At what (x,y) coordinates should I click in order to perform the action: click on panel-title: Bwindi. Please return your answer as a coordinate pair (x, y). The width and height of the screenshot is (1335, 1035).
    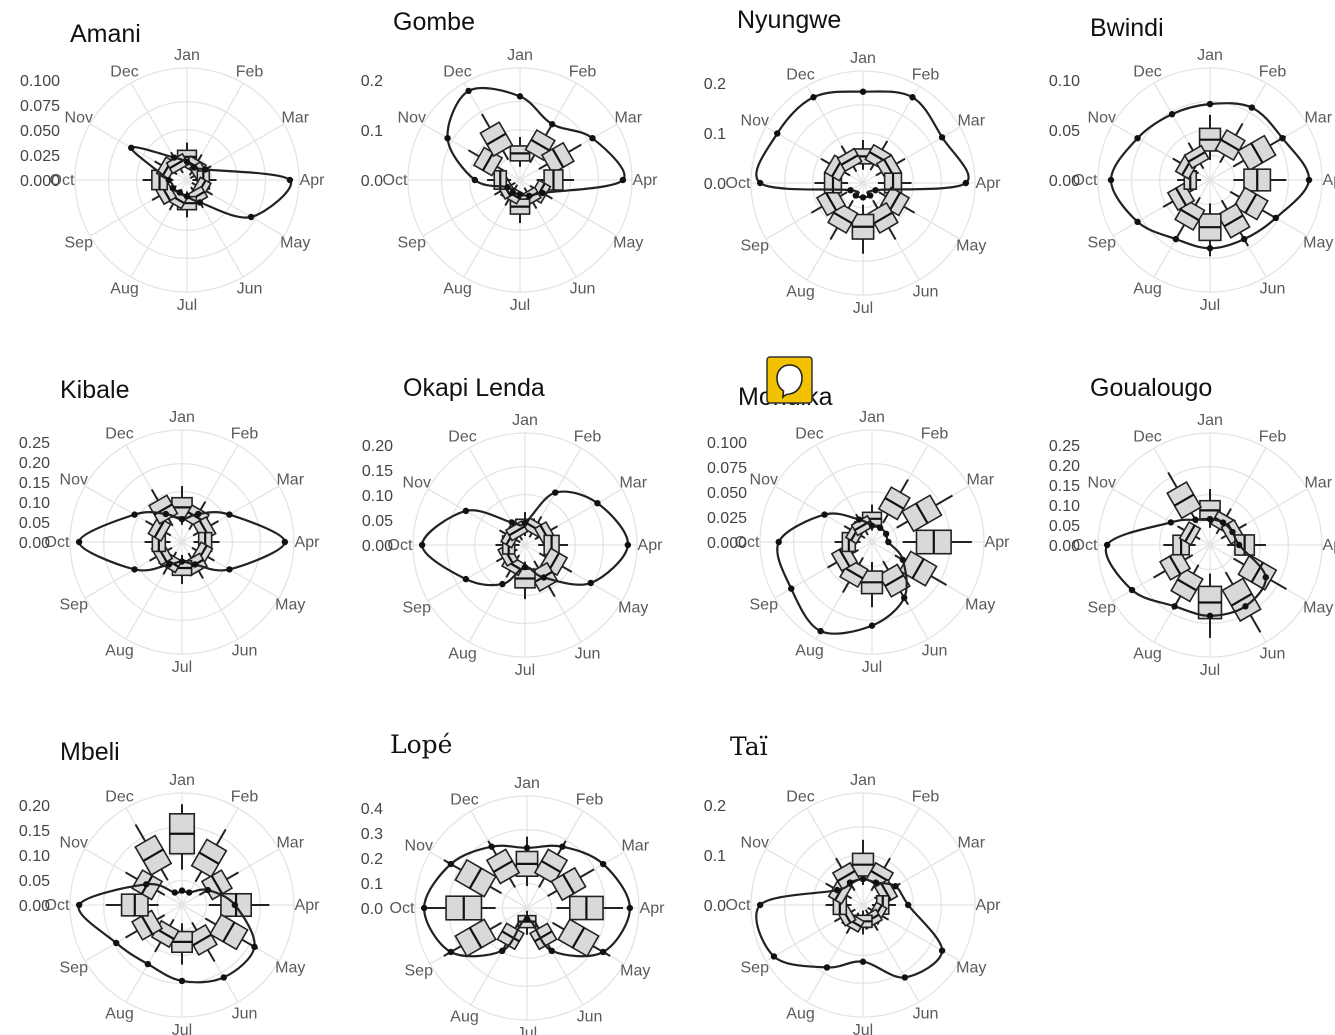
    Looking at the image, I should click on (1127, 28).